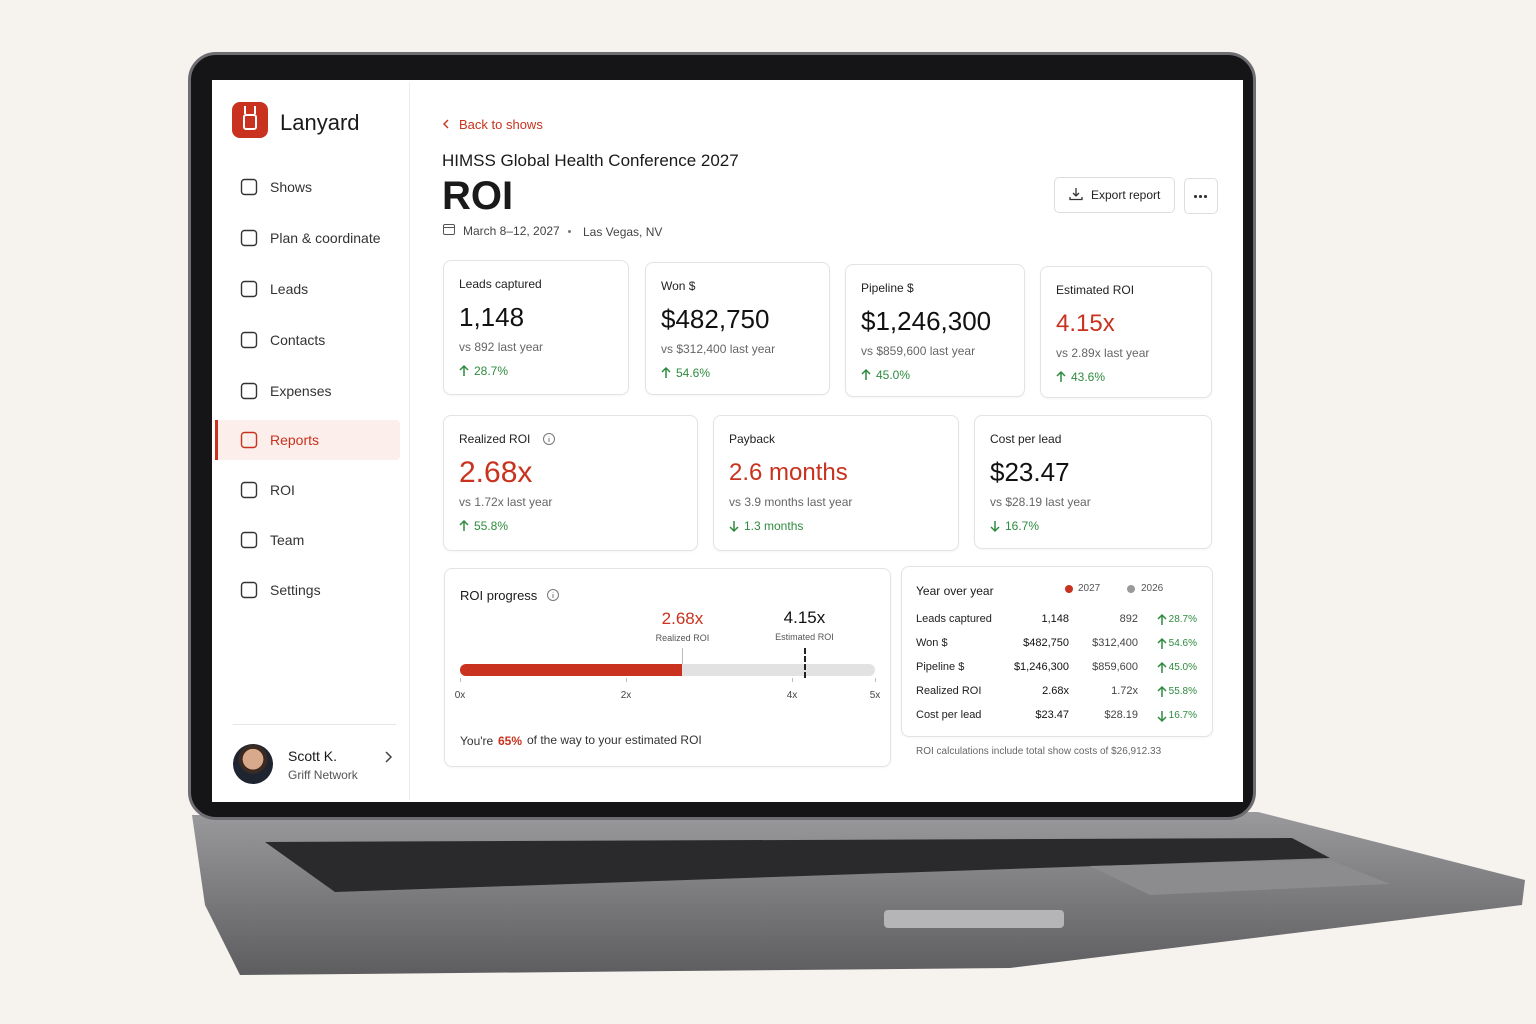 This screenshot has width=1536, height=1024. What do you see at coordinates (320, 122) in the screenshot?
I see `app-name: Lanyard` at bounding box center [320, 122].